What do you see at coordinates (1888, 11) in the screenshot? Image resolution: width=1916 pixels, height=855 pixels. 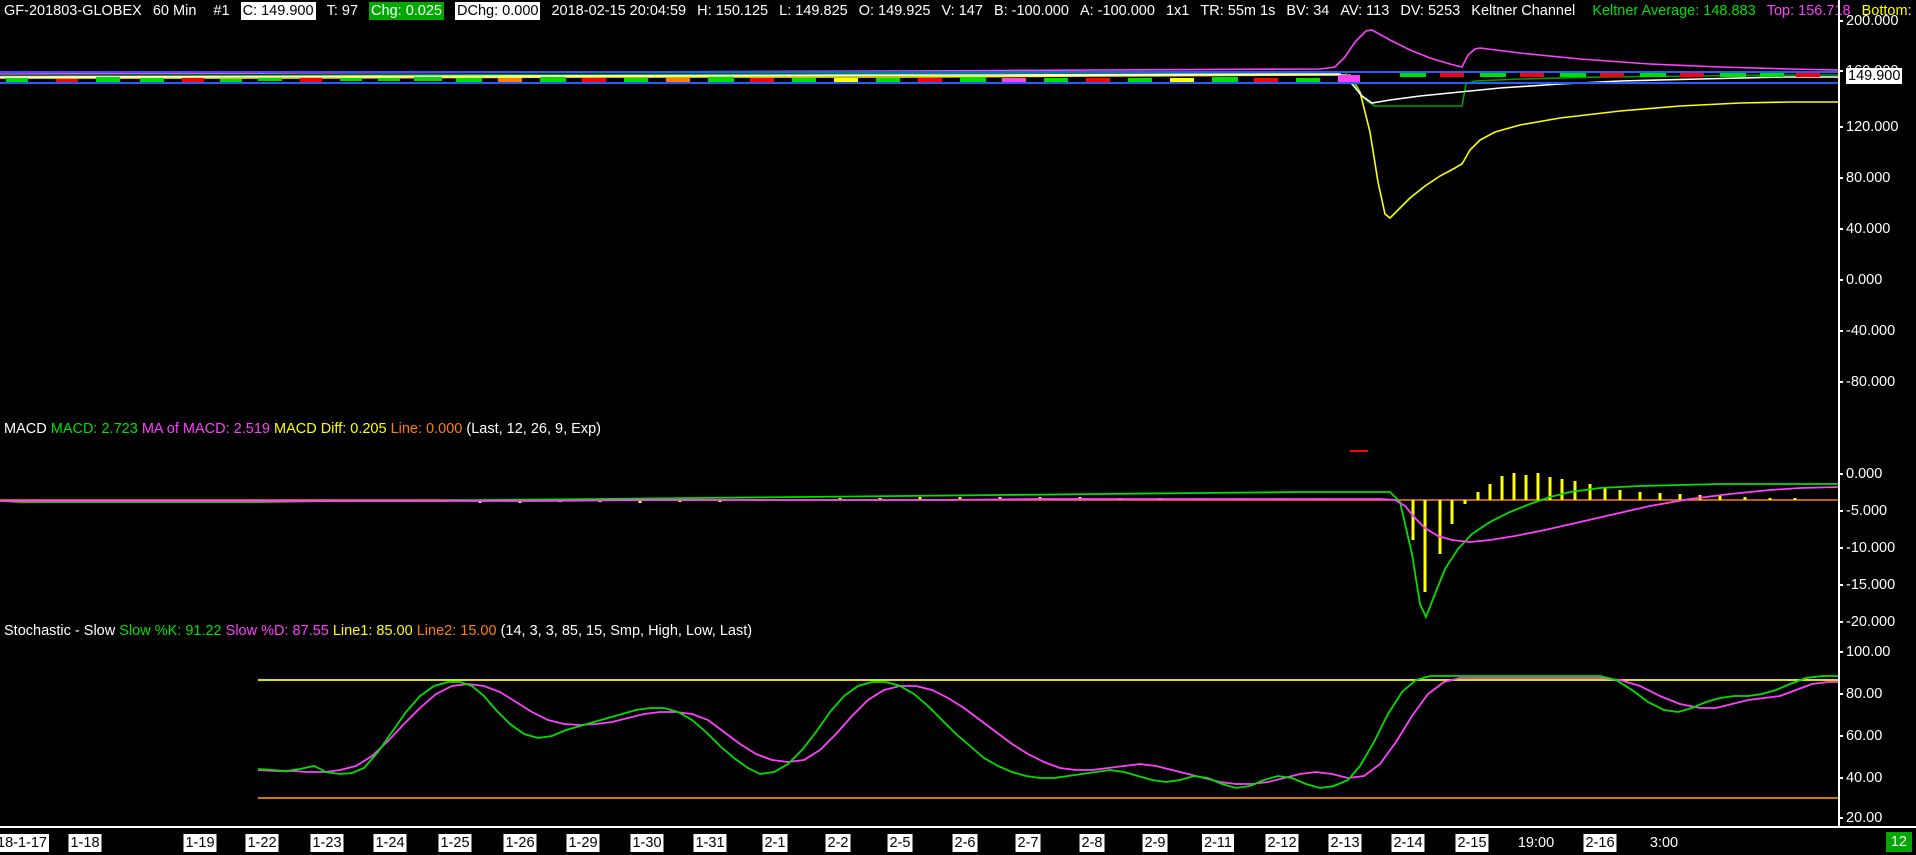 I see `keltner-bottom-value: Bottom: 141.047` at bounding box center [1888, 11].